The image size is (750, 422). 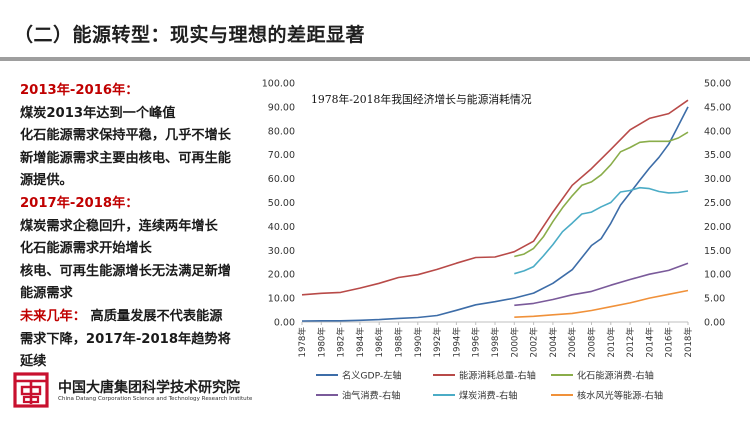 I want to click on y-left-tick-label: 70.00, so click(x=281, y=155).